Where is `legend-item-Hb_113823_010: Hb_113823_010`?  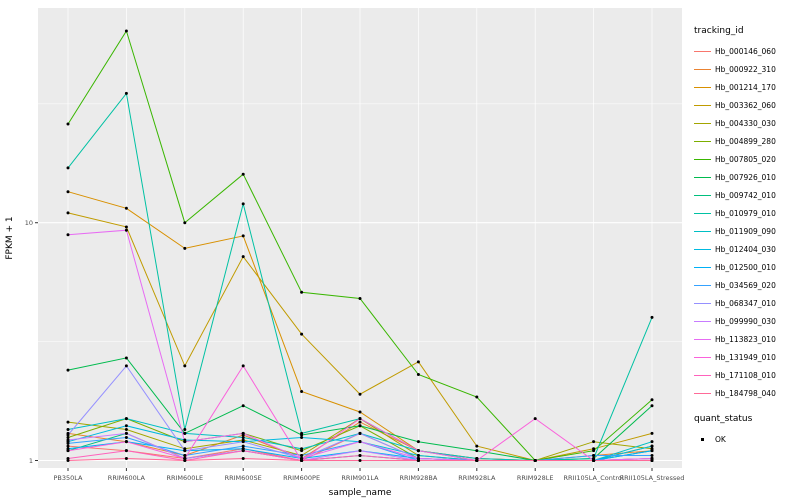 legend-item-Hb_113823_010: Hb_113823_010 is located at coordinates (746, 339).